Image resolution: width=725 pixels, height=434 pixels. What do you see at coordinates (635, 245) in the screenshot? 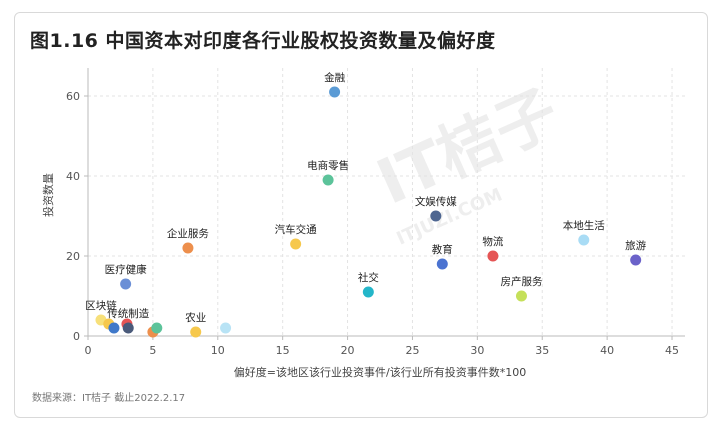
I see `data-point-label: 旅游` at bounding box center [635, 245].